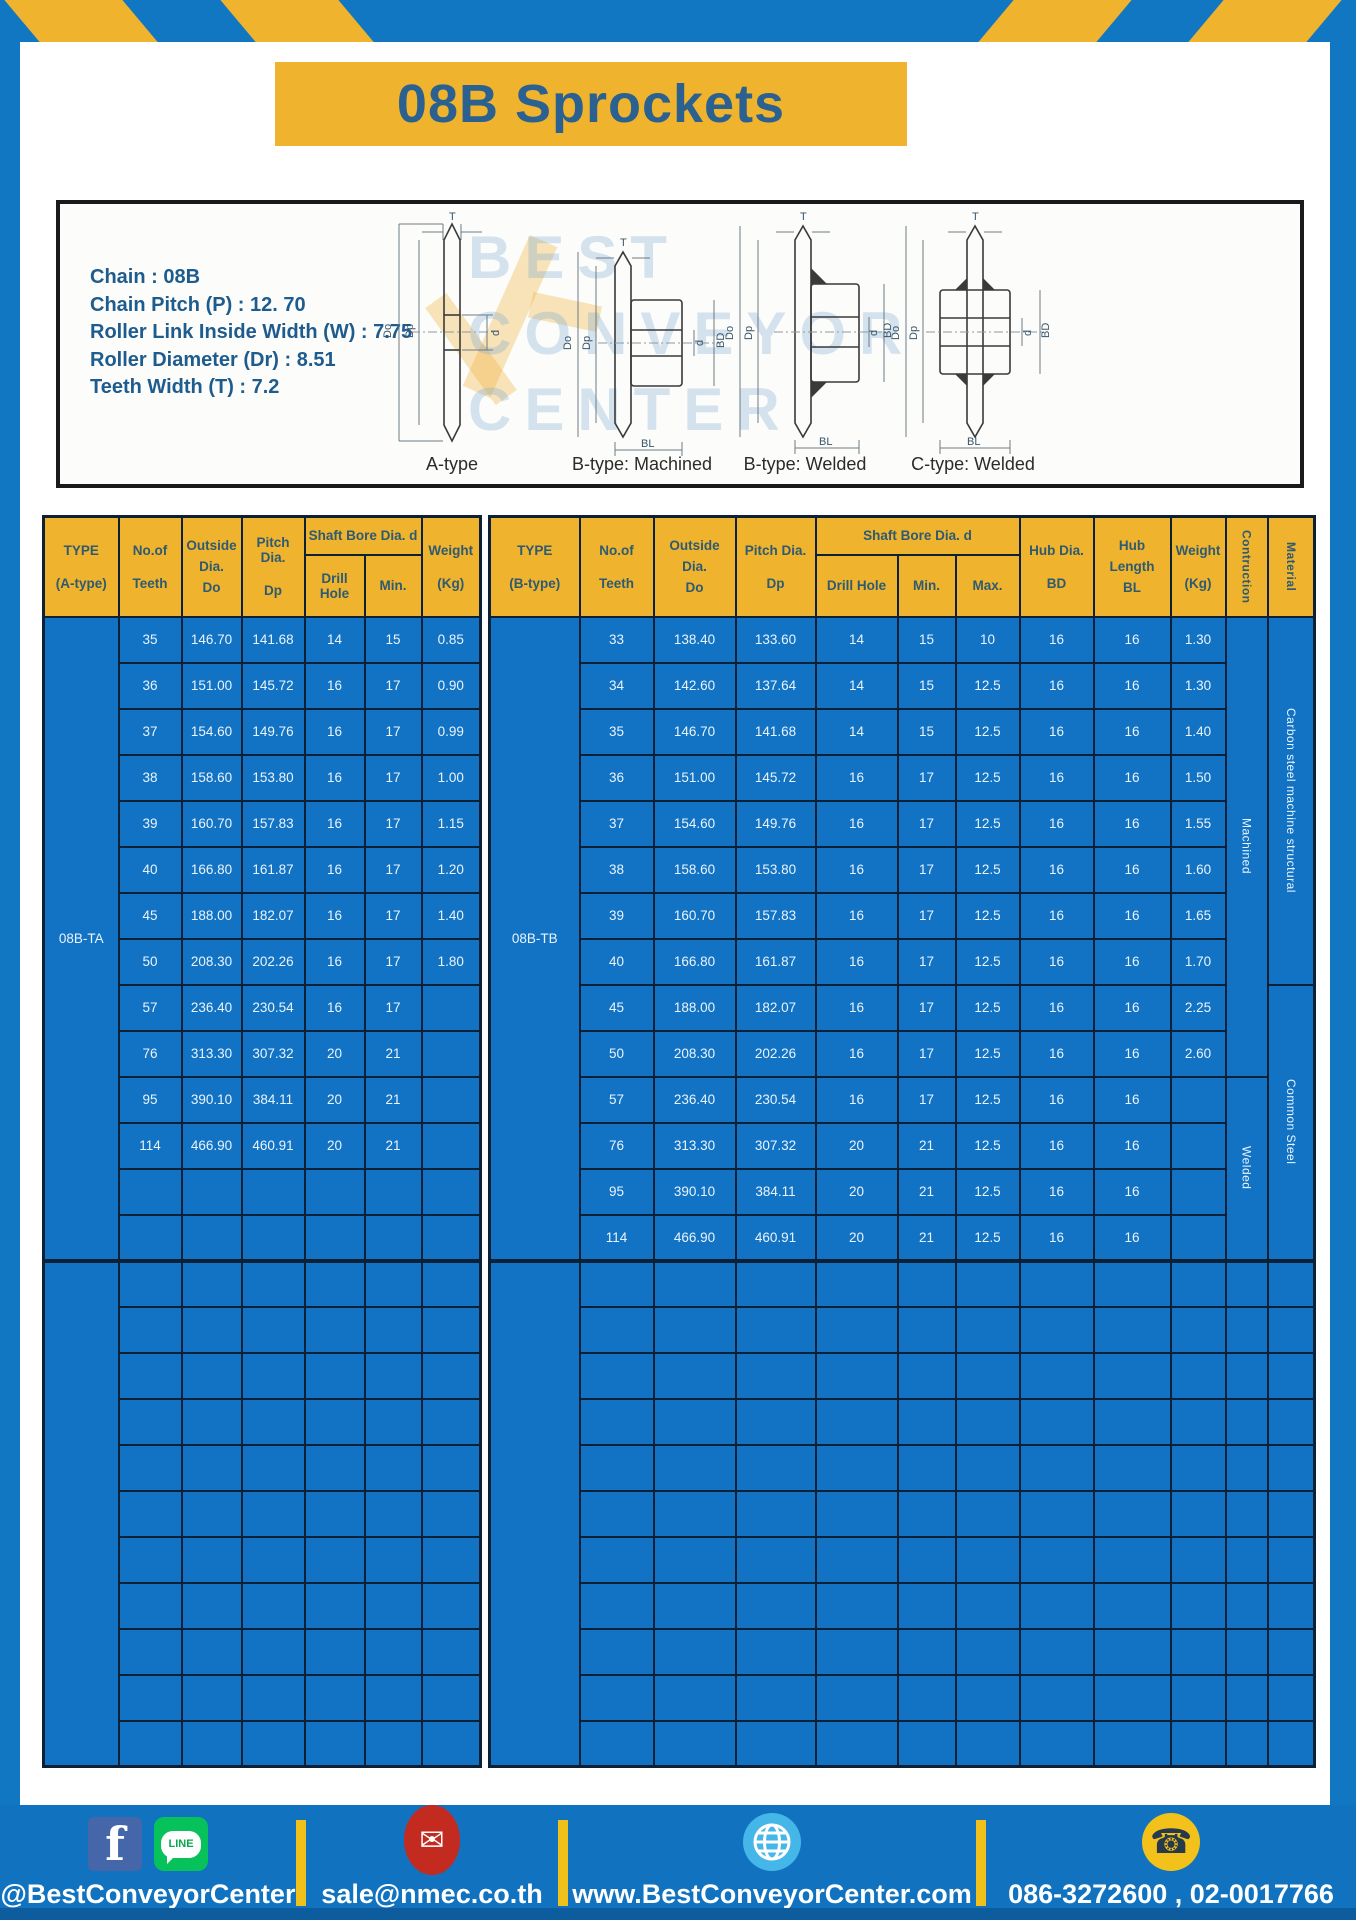  Describe the element at coordinates (694, 1007) in the screenshot. I see `table-cell: 188.00` at that location.